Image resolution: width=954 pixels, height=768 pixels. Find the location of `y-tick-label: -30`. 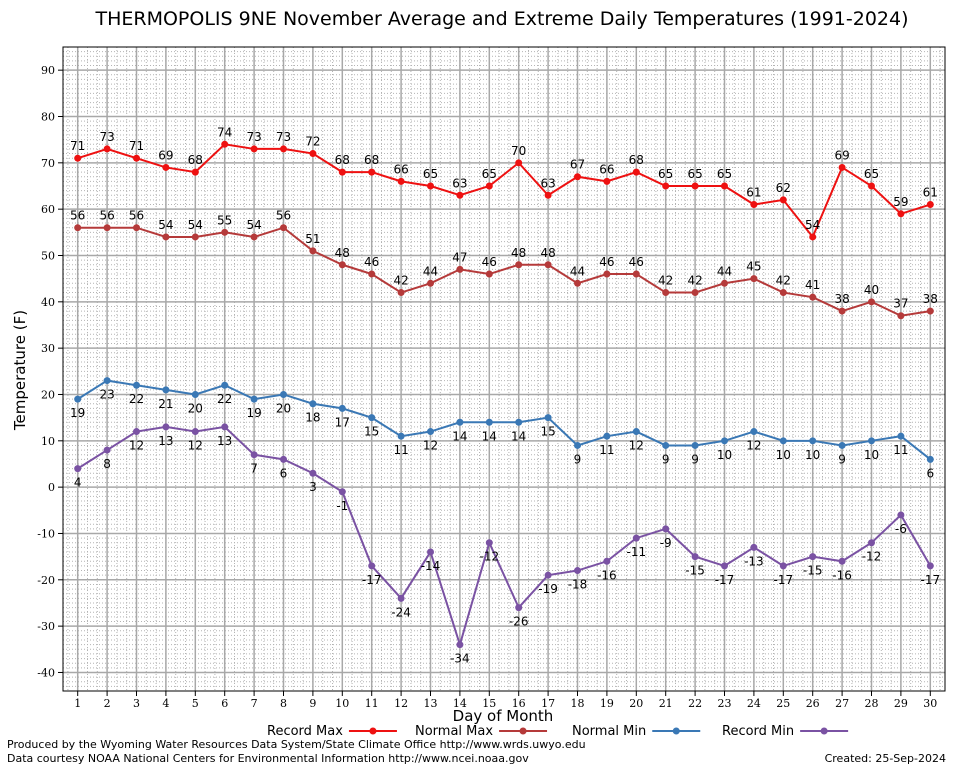

y-tick-label: -30 is located at coordinates (46, 626).